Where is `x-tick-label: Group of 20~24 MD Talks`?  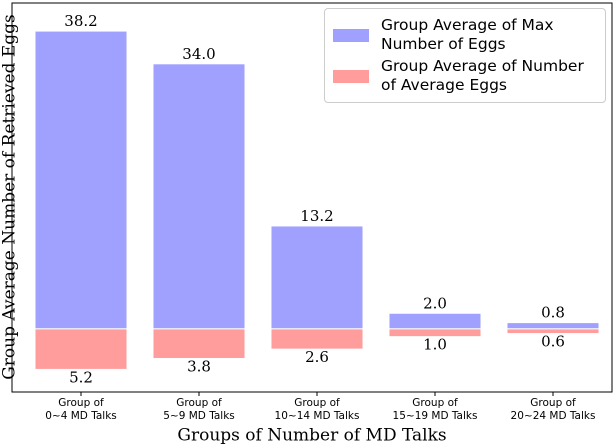 x-tick-label: Group of 20~24 MD Talks is located at coordinates (553, 409).